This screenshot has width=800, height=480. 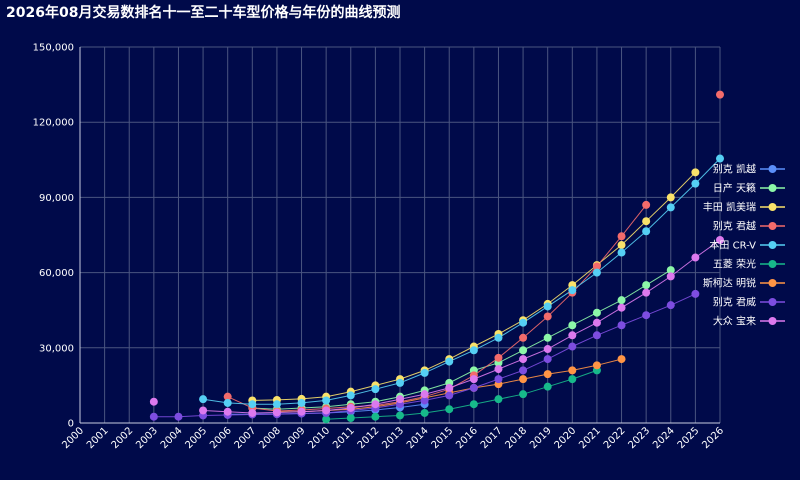 I want to click on legend-label: 丰田 凯美瑞, so click(x=729, y=207).